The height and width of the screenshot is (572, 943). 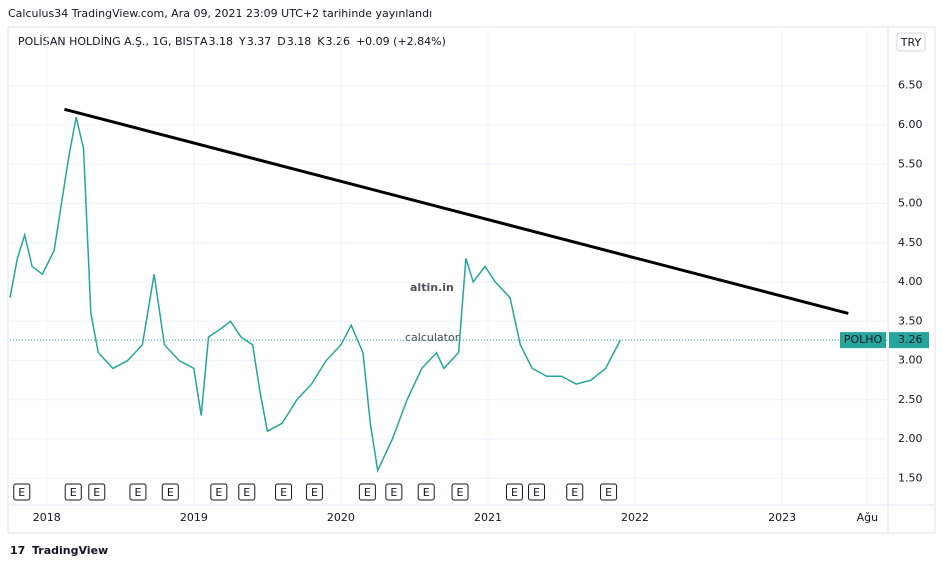 I want to click on y-tick-label: 3.50, so click(x=910, y=320).